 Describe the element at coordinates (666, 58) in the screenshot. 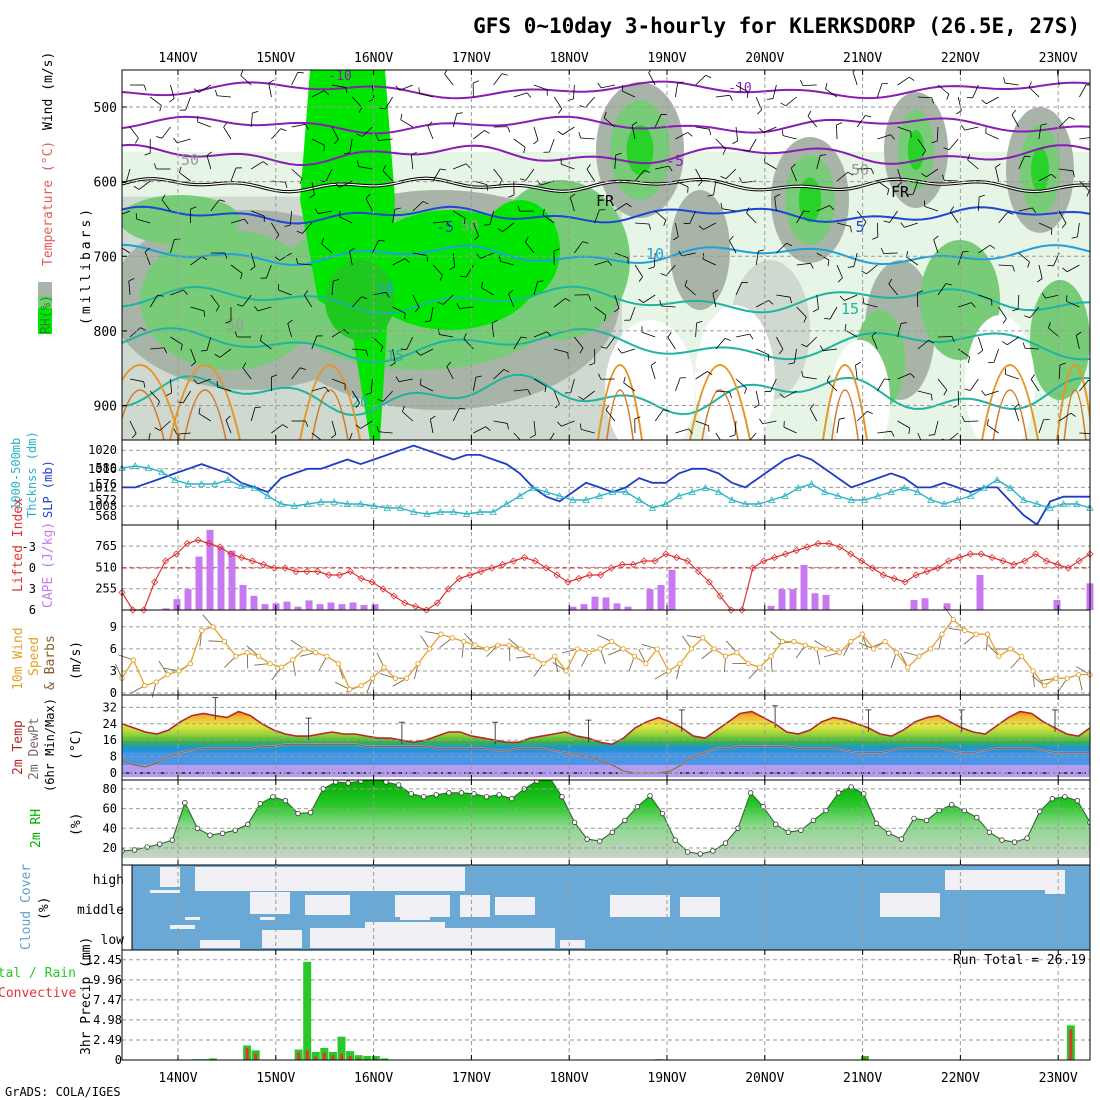

I see `top-date-label: 19NOV` at that location.